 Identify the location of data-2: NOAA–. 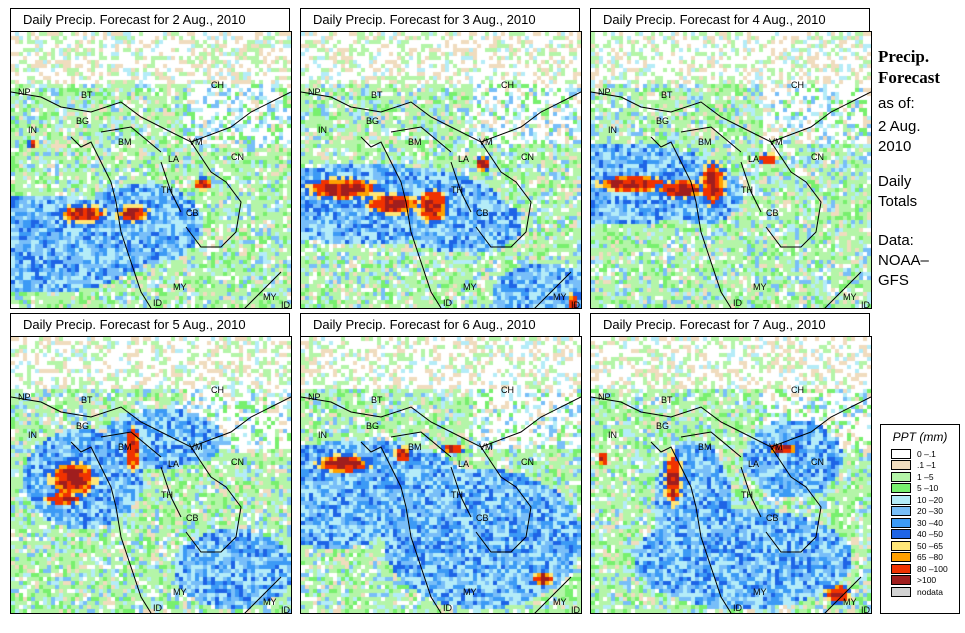
(903, 260).